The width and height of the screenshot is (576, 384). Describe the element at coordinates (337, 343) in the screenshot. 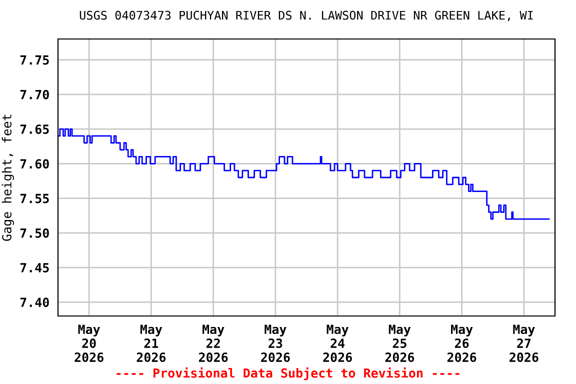

I see `x-tick-label: May 24 2026` at that location.